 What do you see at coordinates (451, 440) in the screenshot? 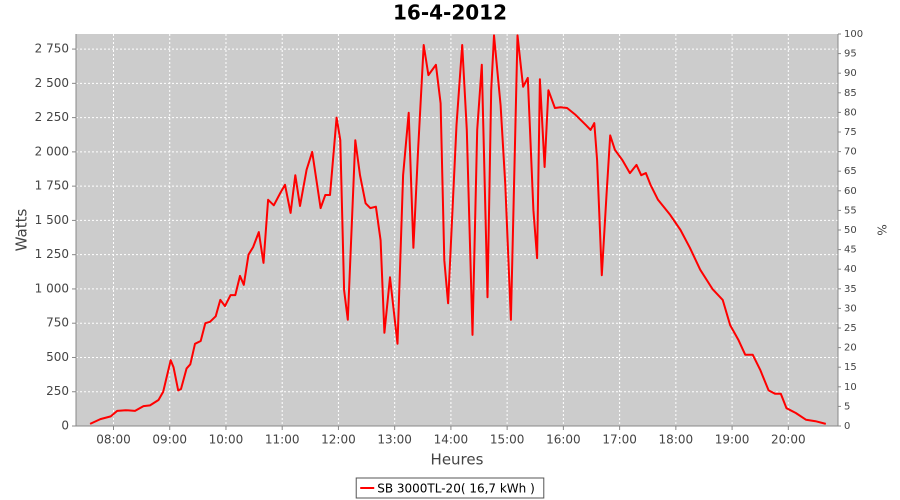
I see `x-tick-label: 14:00` at bounding box center [451, 440].